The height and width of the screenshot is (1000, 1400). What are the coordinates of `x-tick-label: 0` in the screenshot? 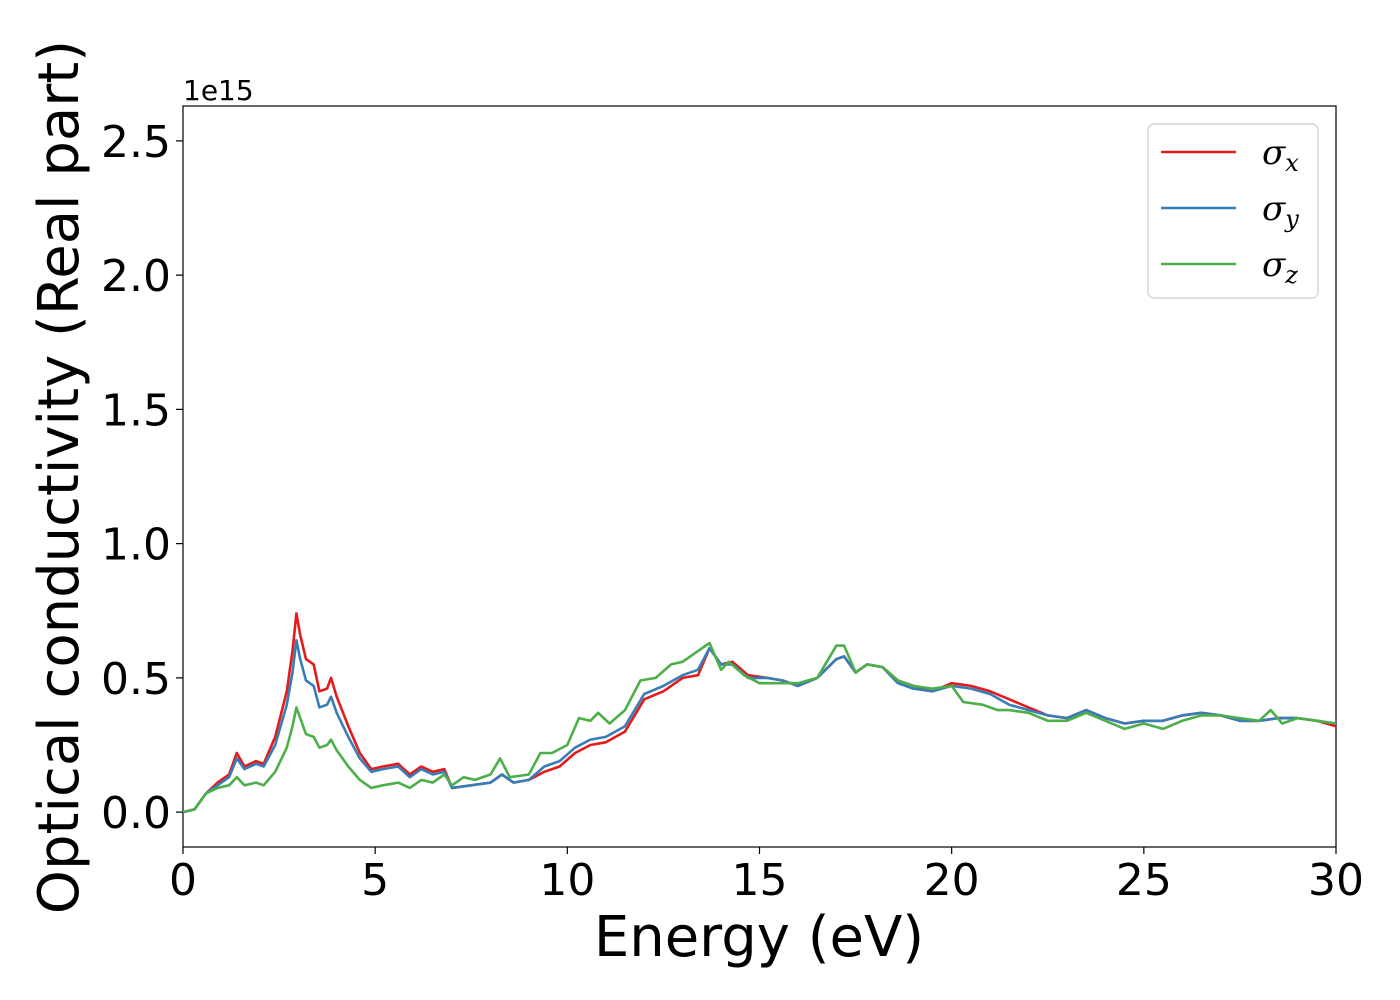 It's located at (183, 880).